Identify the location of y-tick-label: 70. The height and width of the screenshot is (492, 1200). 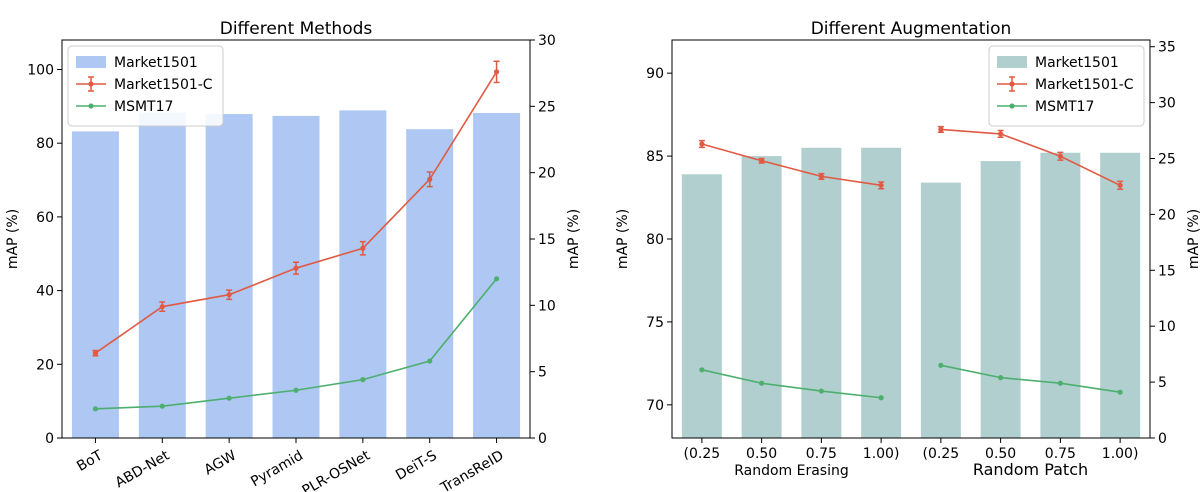
(655, 406).